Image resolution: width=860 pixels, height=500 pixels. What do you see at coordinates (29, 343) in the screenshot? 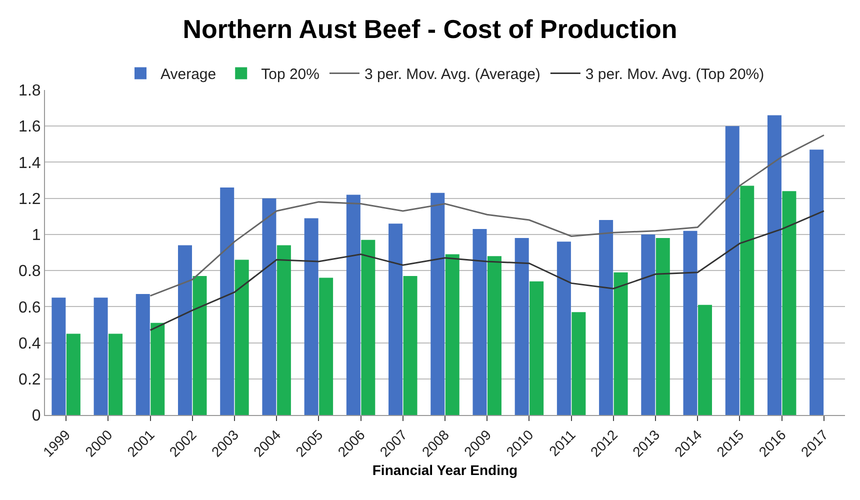
I see `y-tick-label: 0.4` at bounding box center [29, 343].